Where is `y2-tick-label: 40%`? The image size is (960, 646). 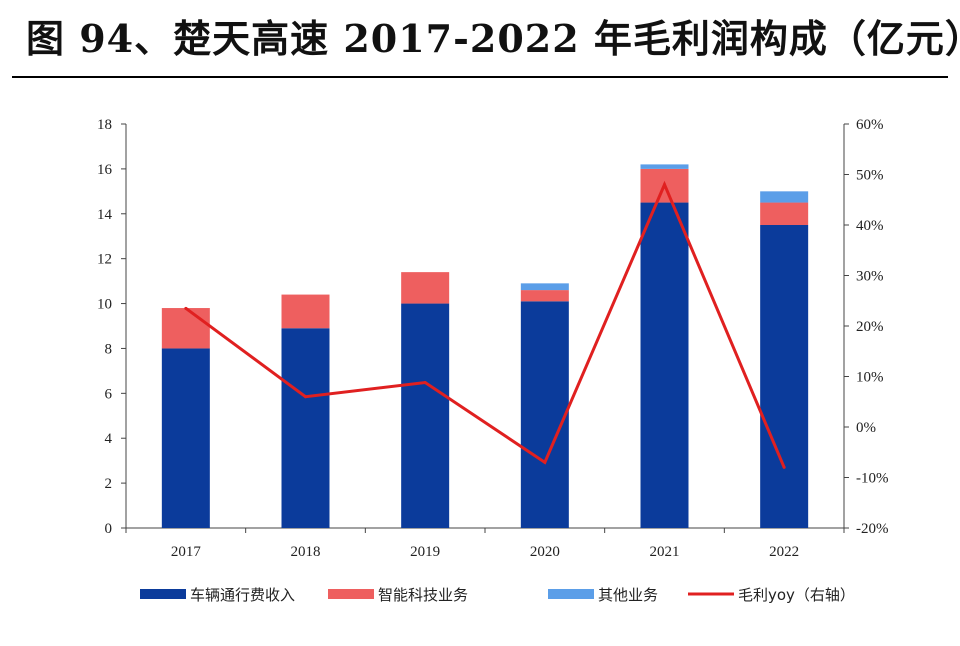
y2-tick-label: 40% is located at coordinates (870, 226).